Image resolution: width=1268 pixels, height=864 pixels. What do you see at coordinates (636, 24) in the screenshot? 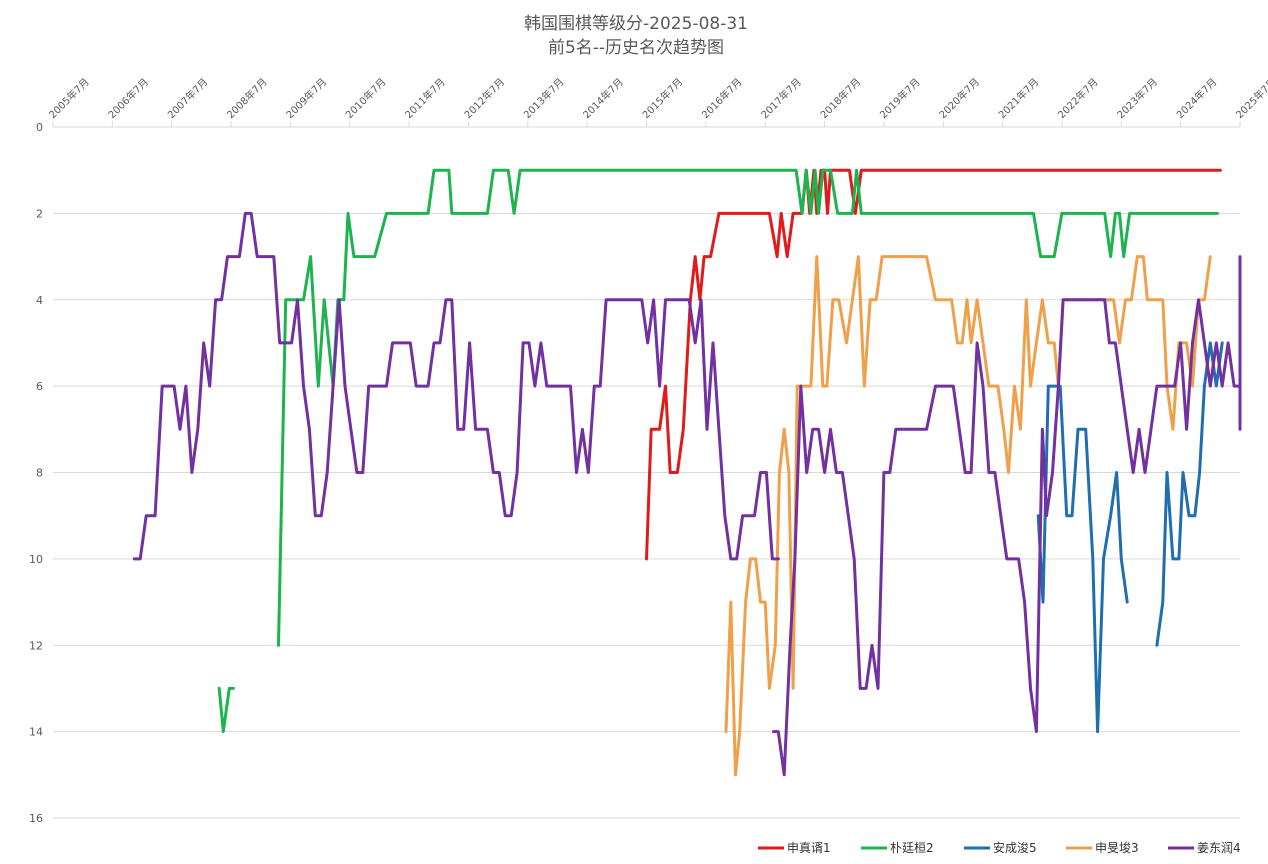
I see `chart-title-line-1: 韩国围棋等级分-2025-08-31` at bounding box center [636, 24].